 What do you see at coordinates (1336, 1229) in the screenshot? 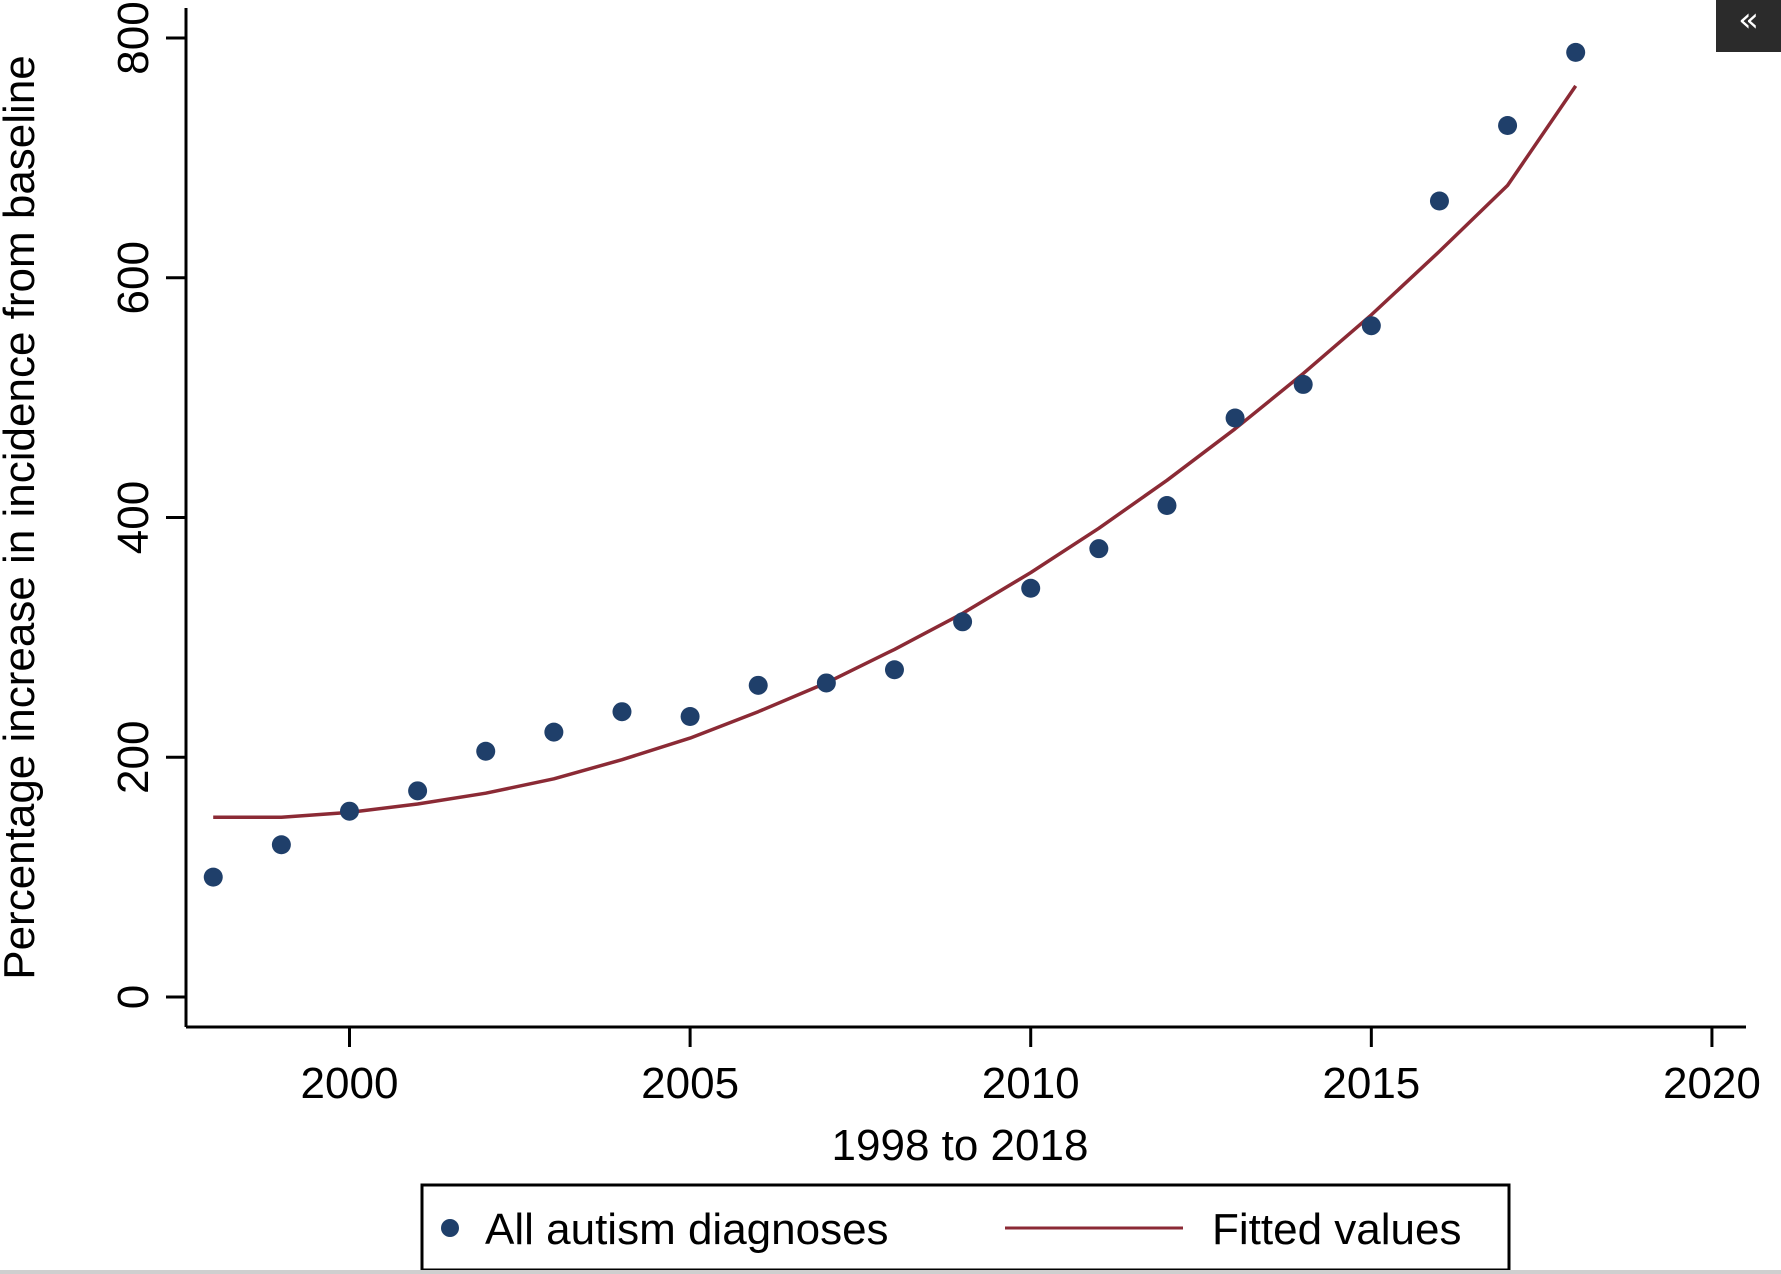
I see `legend-label-fitted-values: Fitted values` at bounding box center [1336, 1229].